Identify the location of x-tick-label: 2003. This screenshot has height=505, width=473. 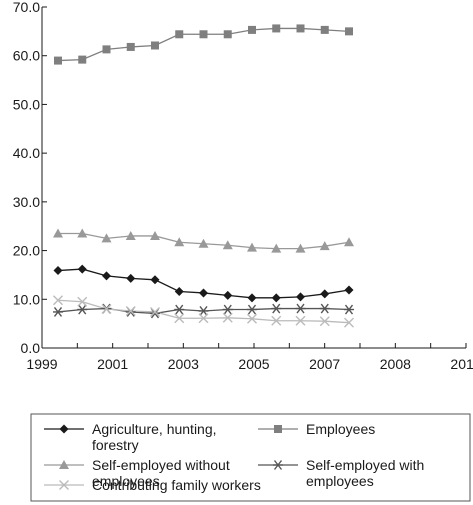
(183, 364).